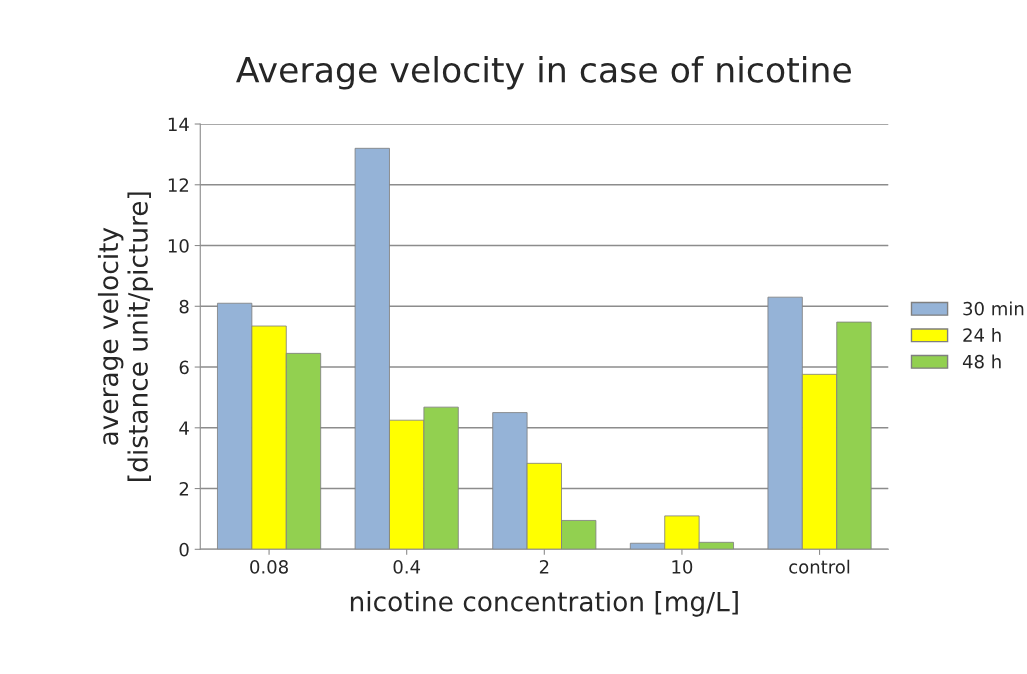 This screenshot has width=1027, height=674. What do you see at coordinates (178, 185) in the screenshot?
I see `y-tick-label: 12` at bounding box center [178, 185].